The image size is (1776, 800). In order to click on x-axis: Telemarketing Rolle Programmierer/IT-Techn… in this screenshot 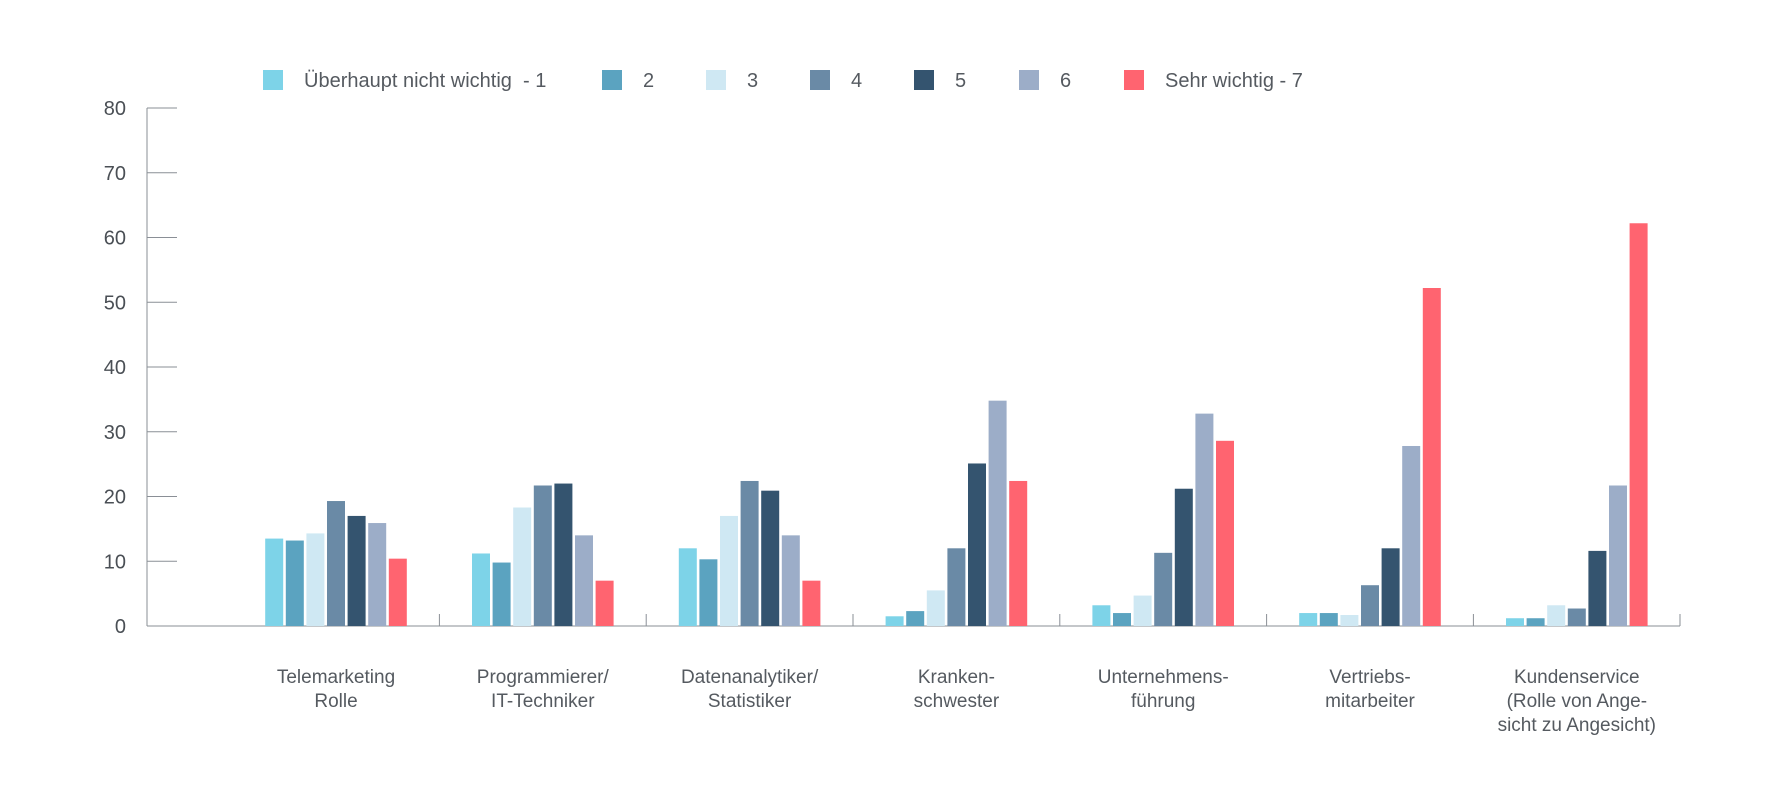, I will do `click(914, 675)`.